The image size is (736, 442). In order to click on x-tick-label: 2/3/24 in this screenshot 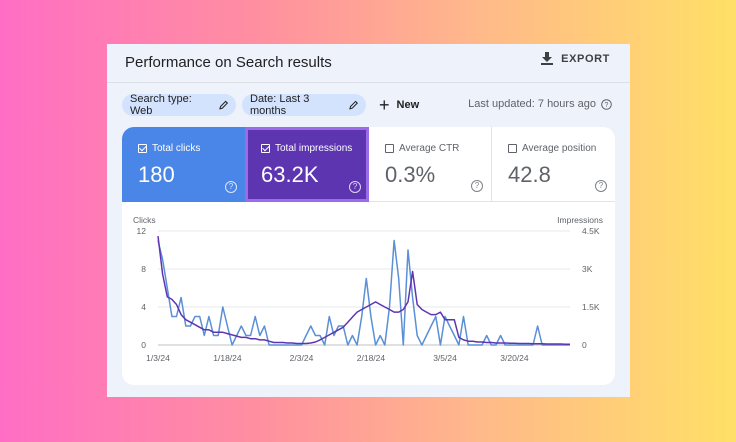, I will do `click(302, 358)`.